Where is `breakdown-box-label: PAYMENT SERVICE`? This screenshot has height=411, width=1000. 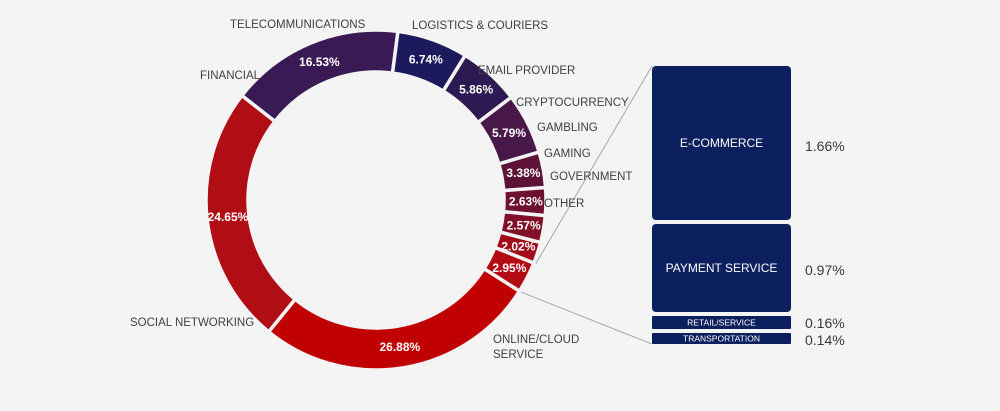
breakdown-box-label: PAYMENT SERVICE is located at coordinates (722, 268).